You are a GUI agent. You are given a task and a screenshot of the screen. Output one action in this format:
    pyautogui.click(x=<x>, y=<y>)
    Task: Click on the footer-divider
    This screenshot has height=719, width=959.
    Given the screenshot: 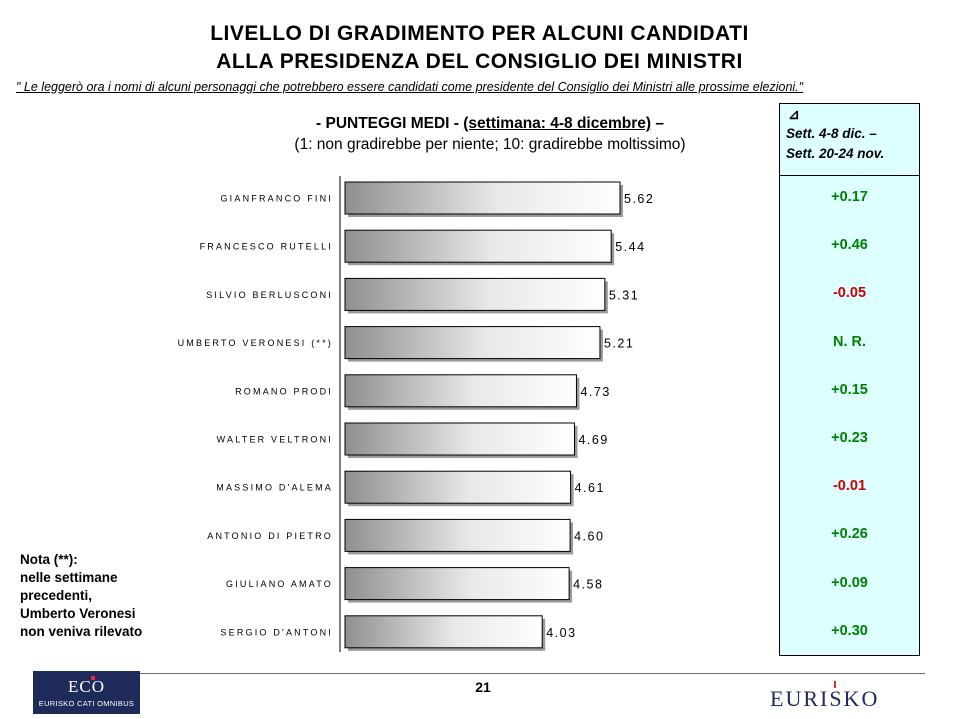 What is the action you would take?
    pyautogui.click(x=532, y=673)
    